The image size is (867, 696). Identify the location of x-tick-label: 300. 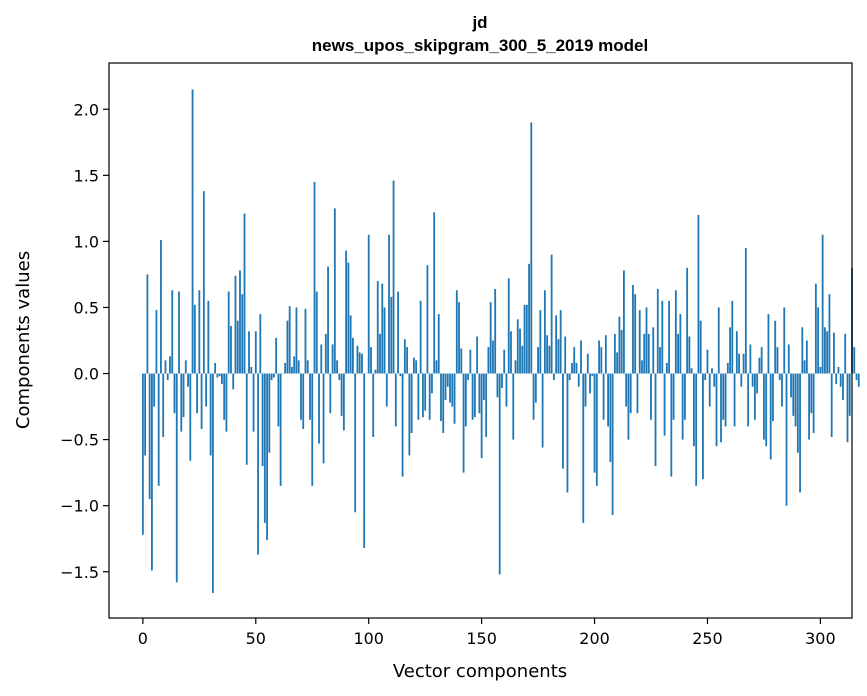
(820, 638).